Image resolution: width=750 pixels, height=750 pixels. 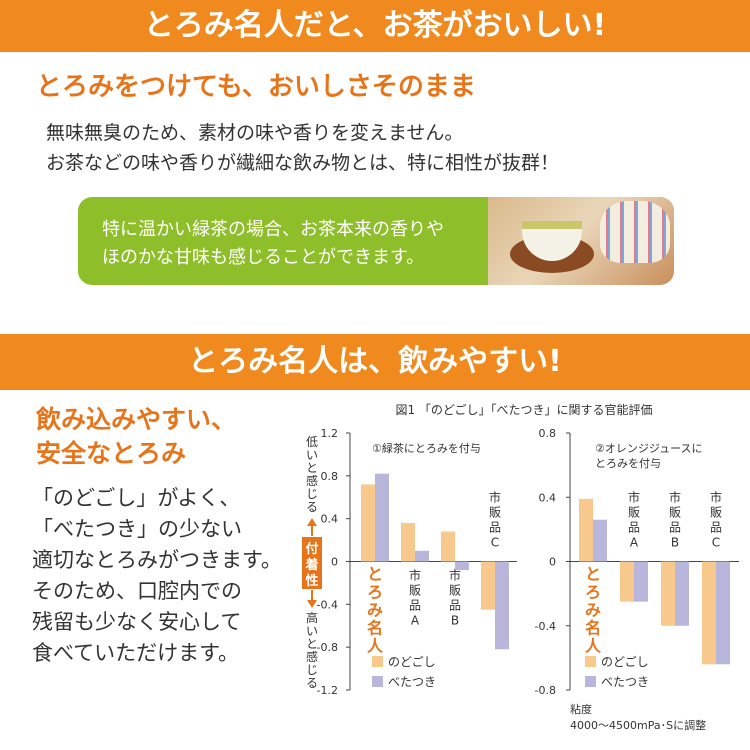 I want to click on swallow-line-5: 残留も少なく安心して, so click(x=137, y=622).